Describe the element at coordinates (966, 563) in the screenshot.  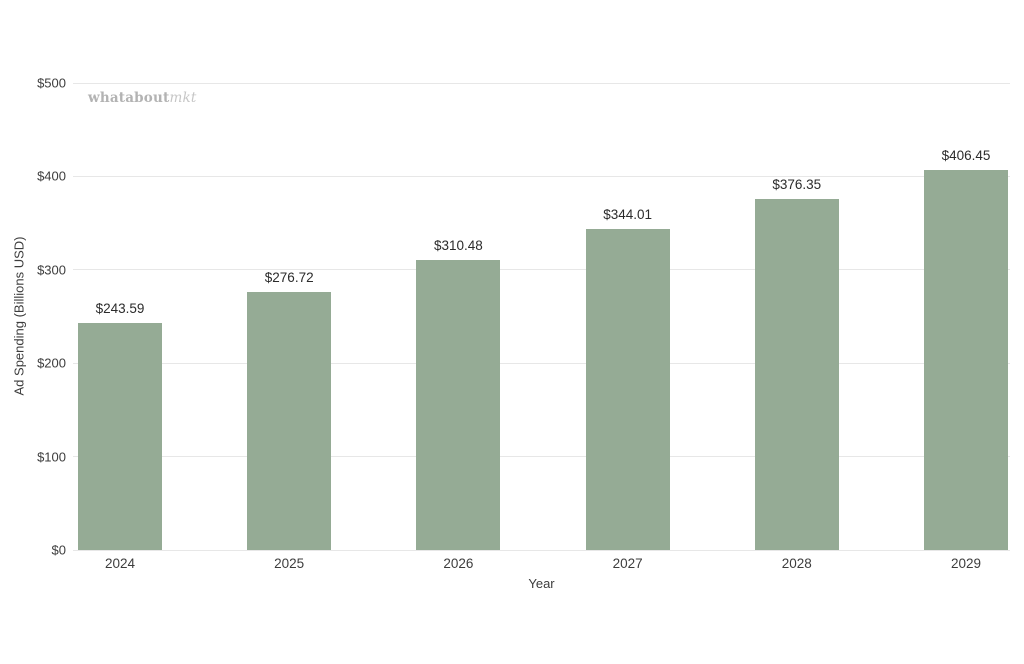
I see `x-tick-label: 2029` at that location.